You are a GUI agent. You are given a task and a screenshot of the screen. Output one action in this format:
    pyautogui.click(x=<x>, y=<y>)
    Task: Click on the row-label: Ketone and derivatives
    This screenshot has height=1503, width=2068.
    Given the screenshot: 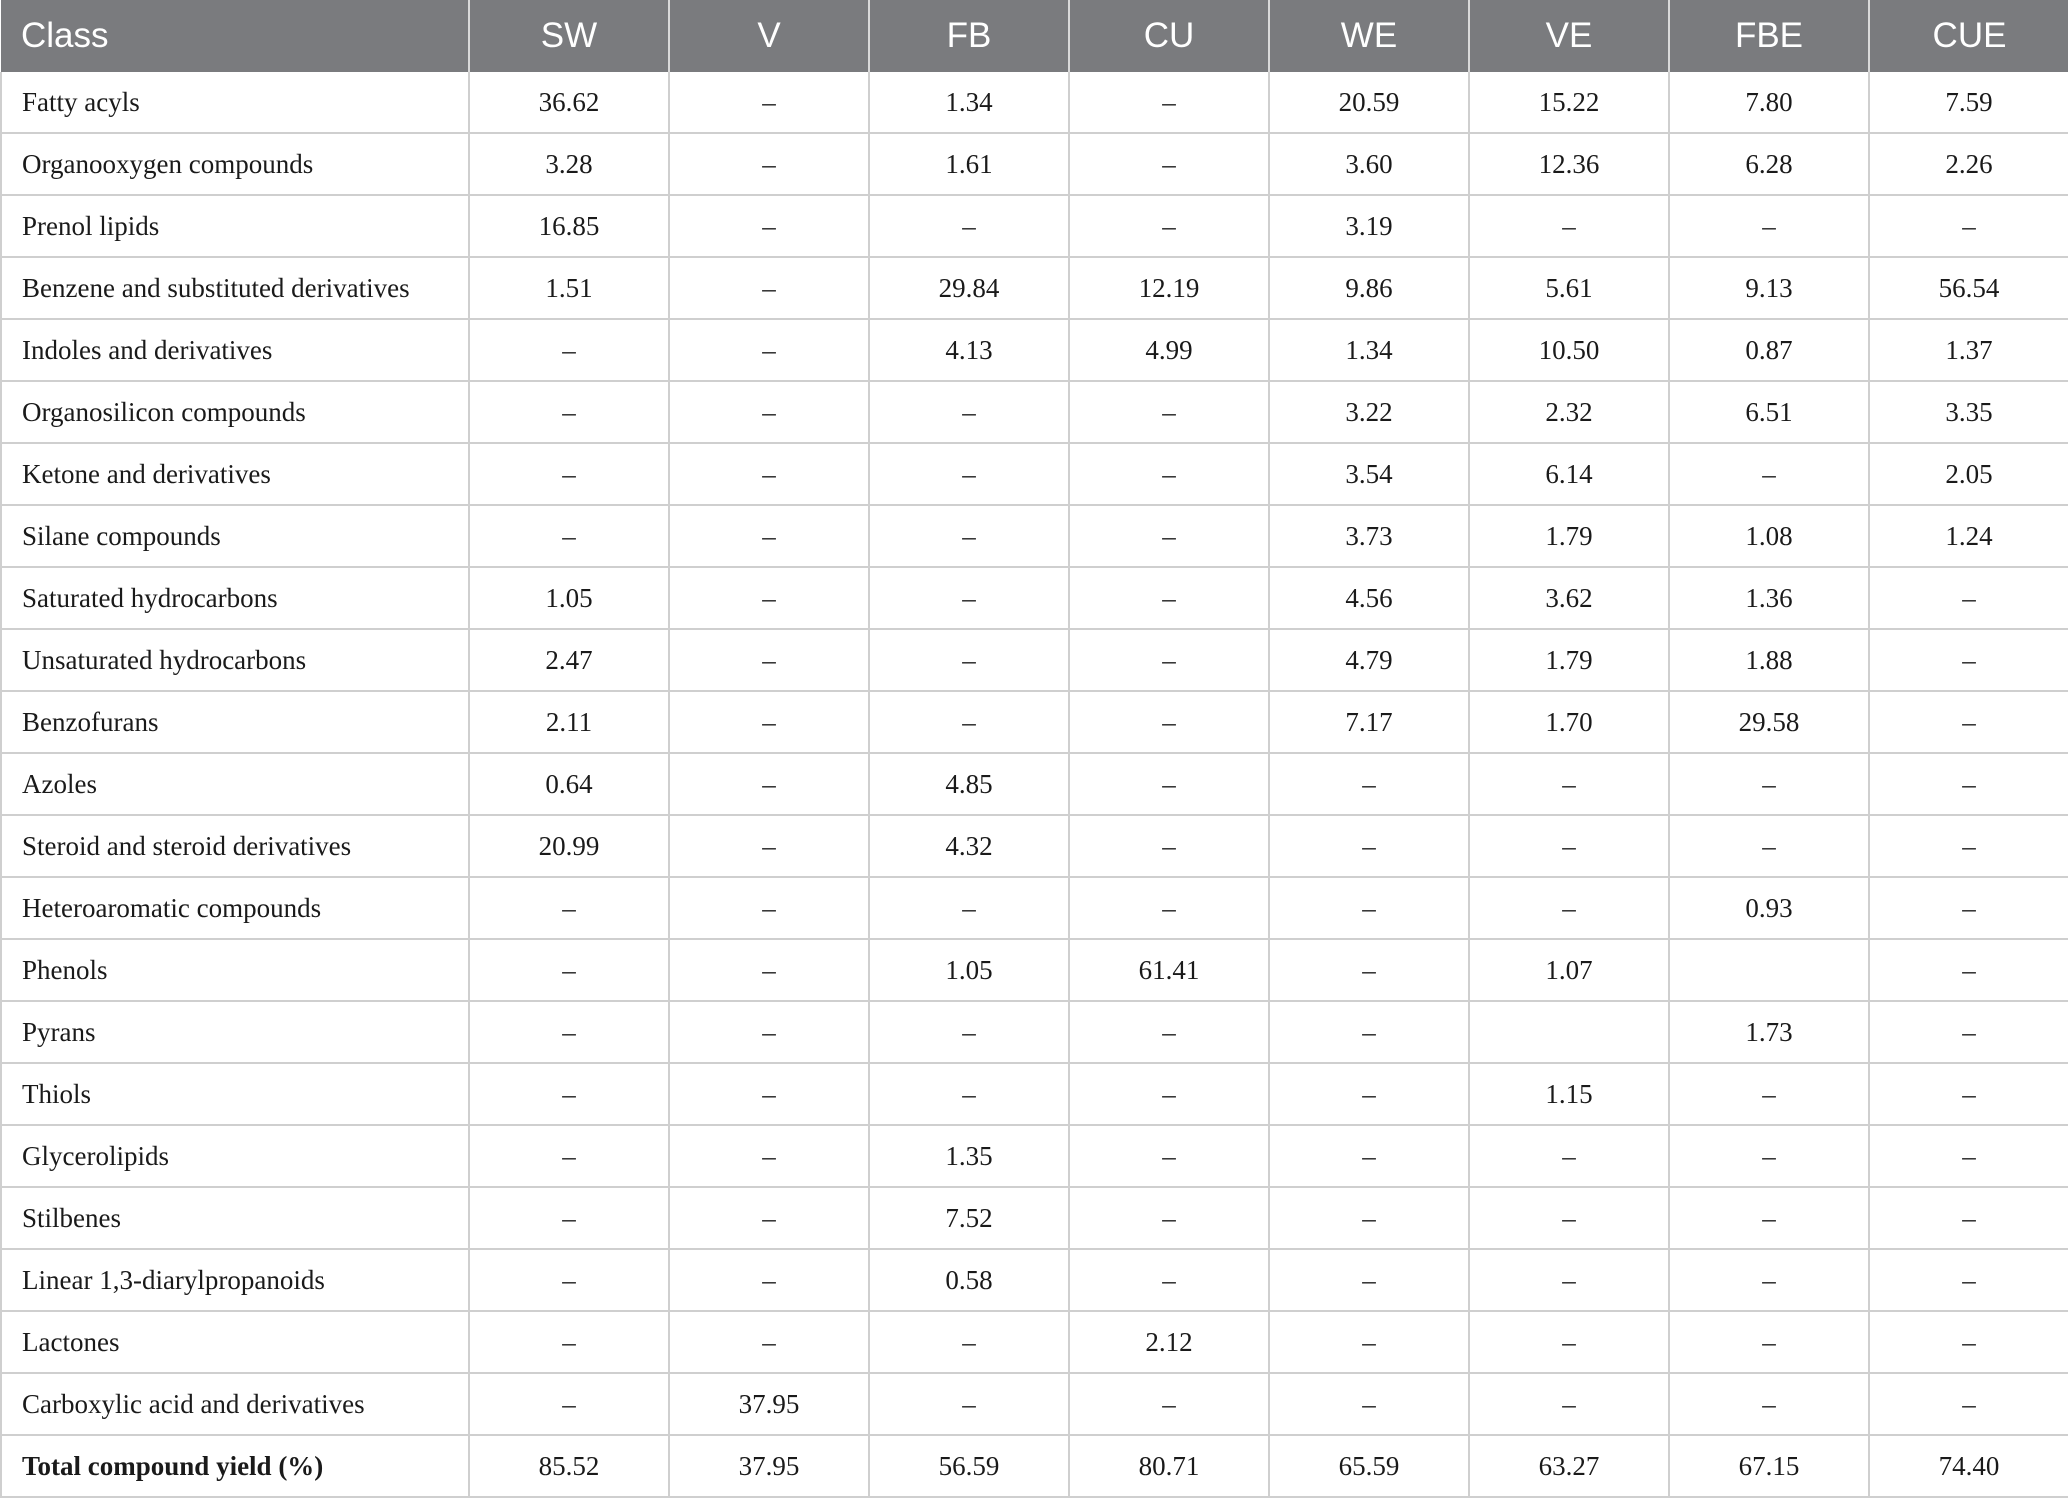 What is the action you would take?
    pyautogui.click(x=235, y=474)
    